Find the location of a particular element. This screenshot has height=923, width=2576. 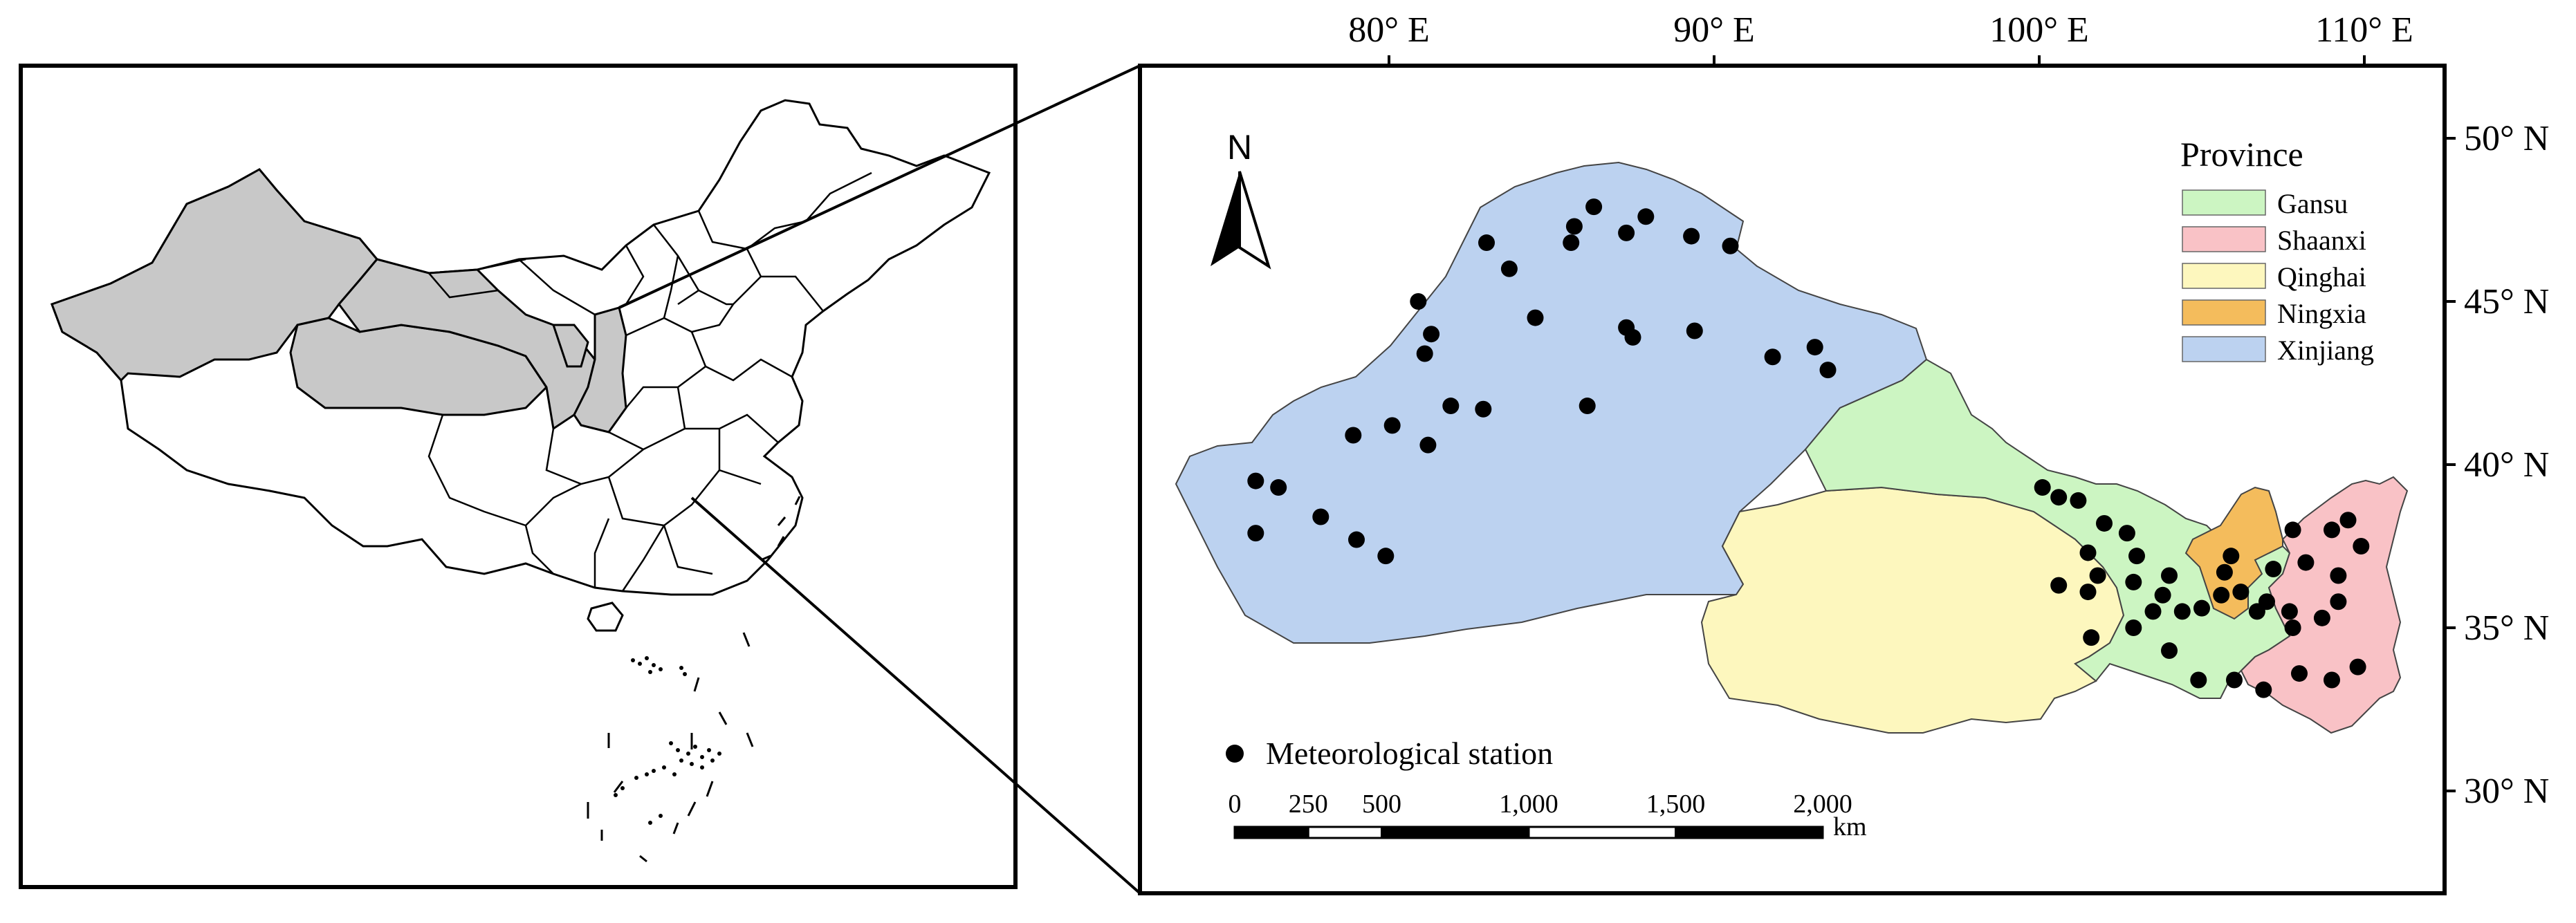

scale-bar-unit: km is located at coordinates (1850, 826).